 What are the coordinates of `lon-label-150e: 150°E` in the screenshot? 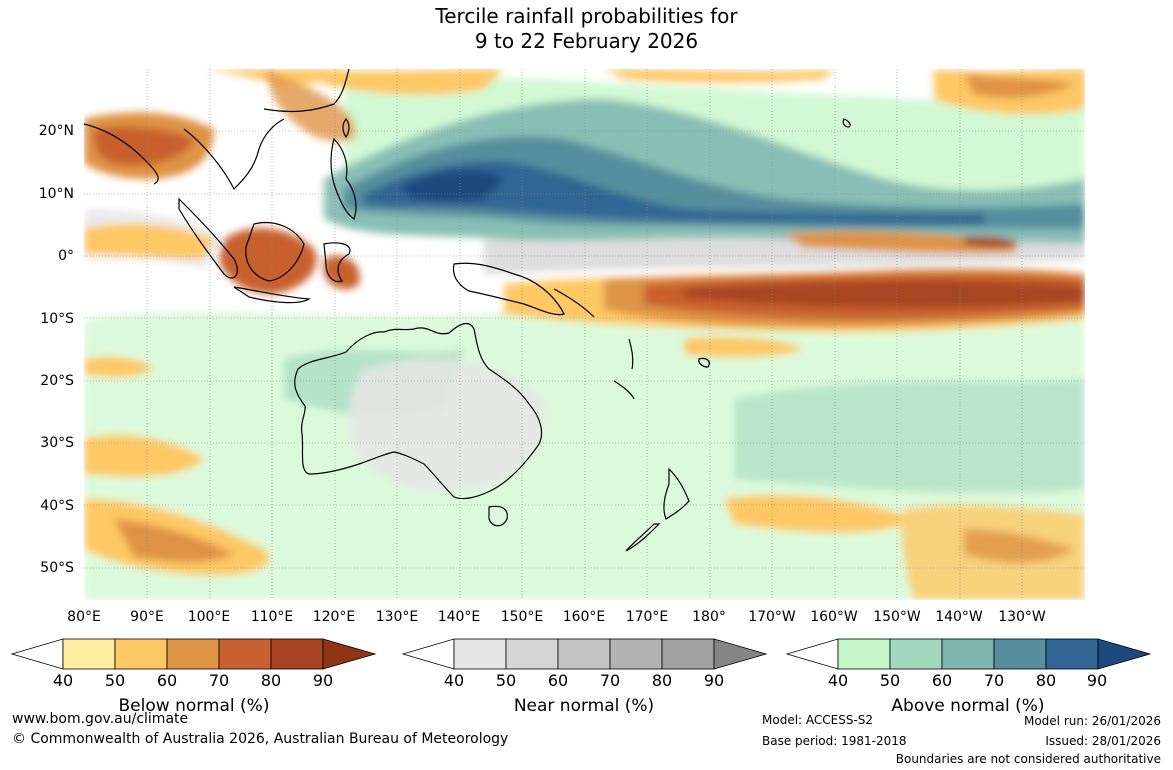 It's located at (522, 617).